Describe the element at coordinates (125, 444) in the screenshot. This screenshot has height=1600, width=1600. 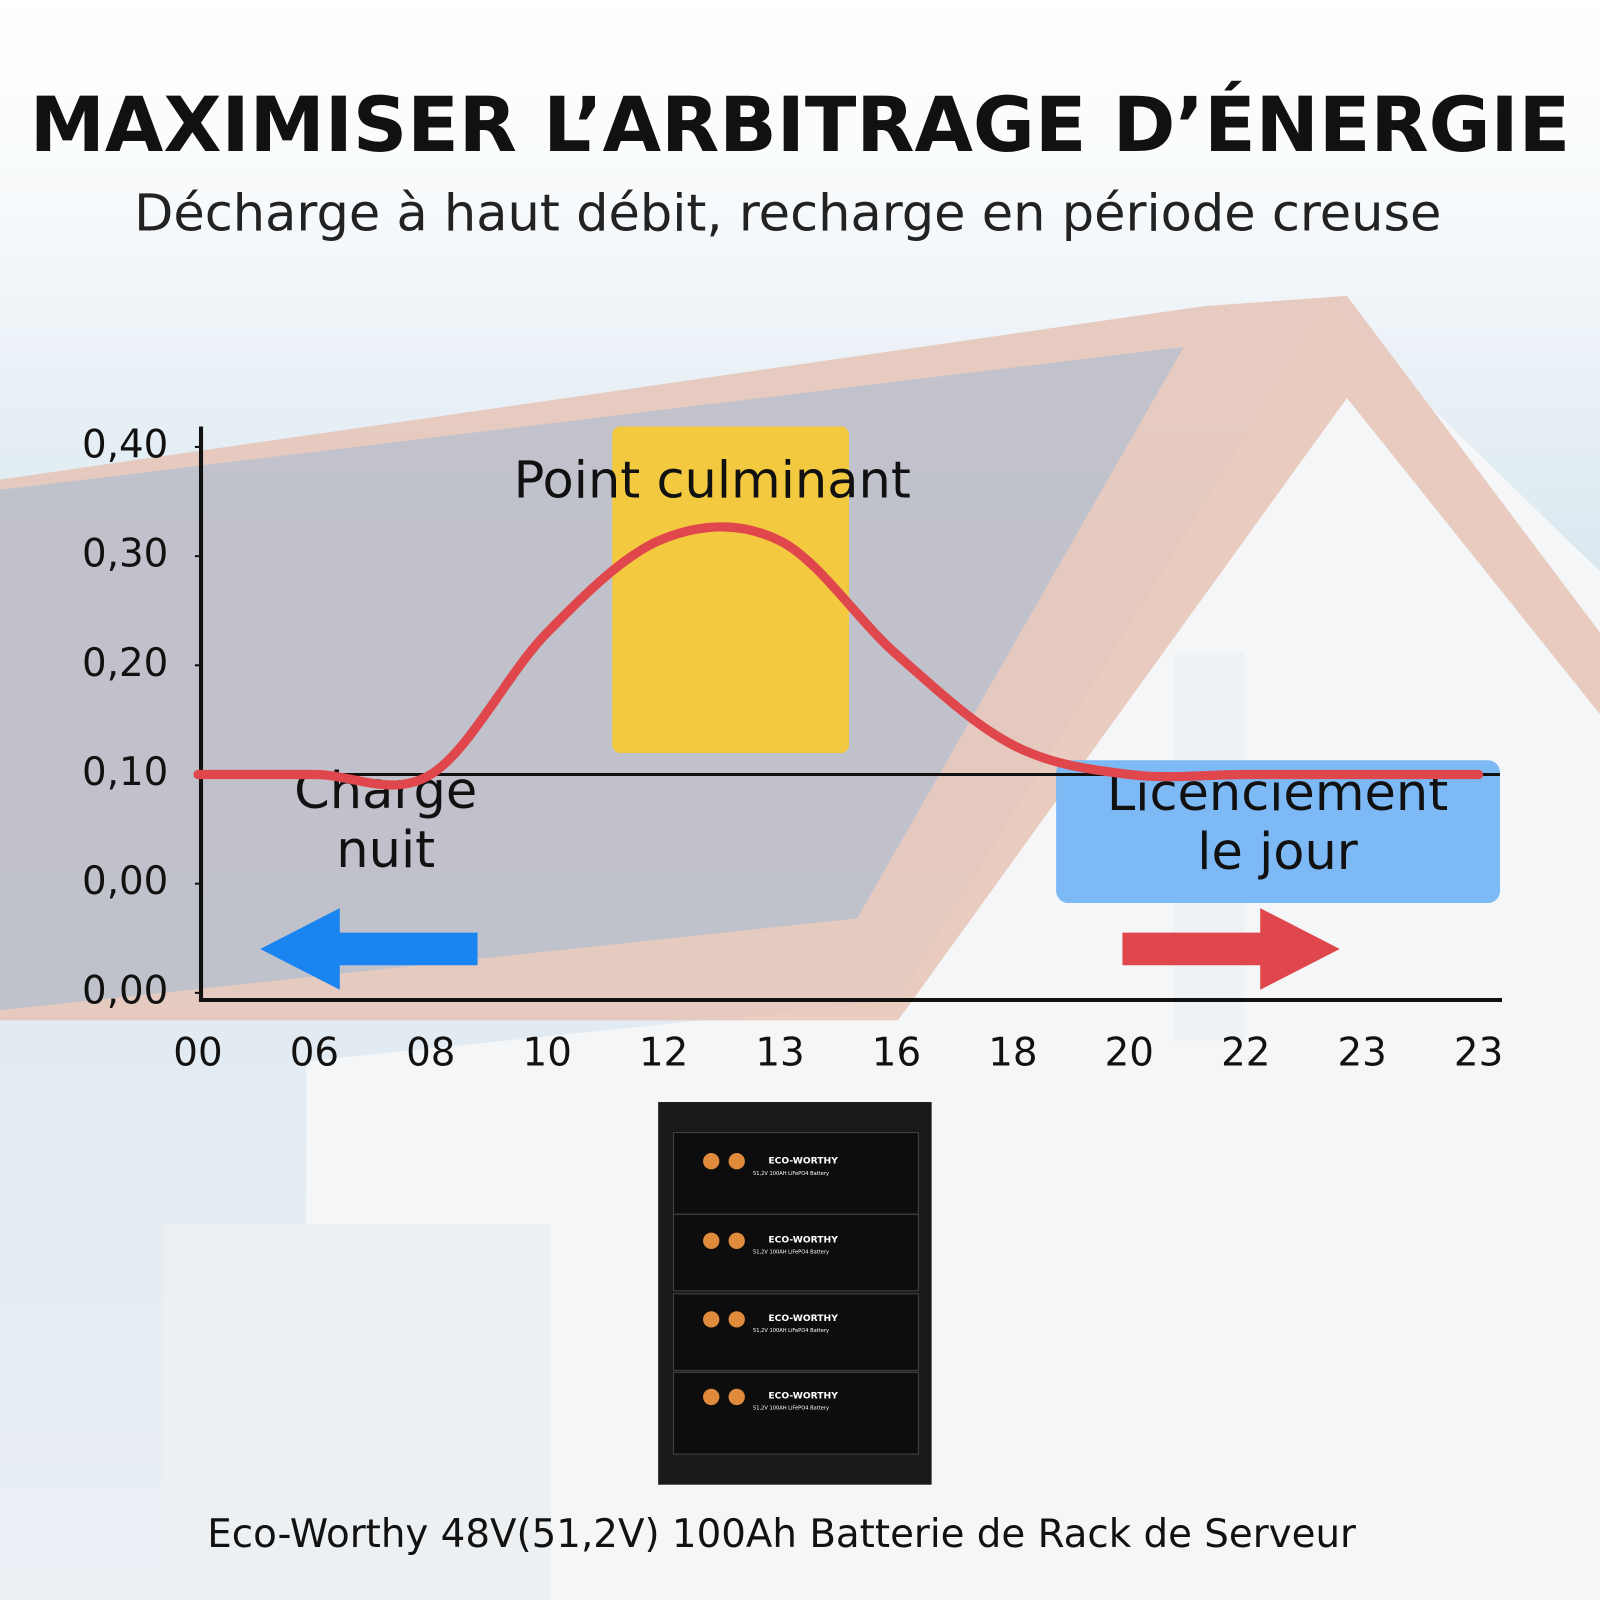
I see `y-tick-label: 0,40` at that location.